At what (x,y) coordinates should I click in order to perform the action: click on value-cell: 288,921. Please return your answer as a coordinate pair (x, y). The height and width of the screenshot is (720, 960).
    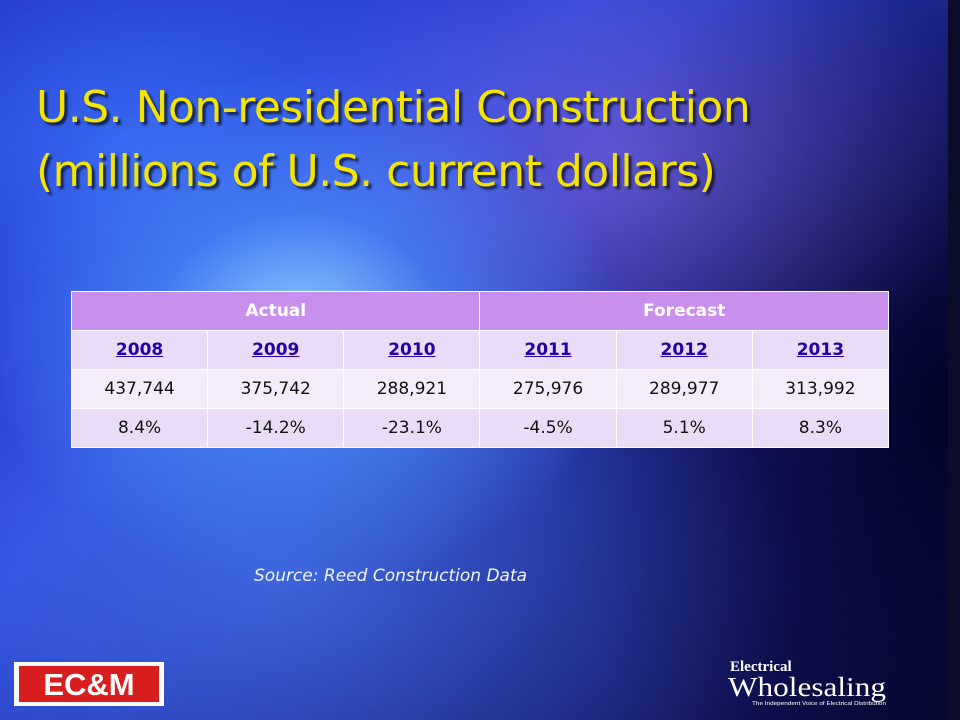
    Looking at the image, I should click on (412, 389).